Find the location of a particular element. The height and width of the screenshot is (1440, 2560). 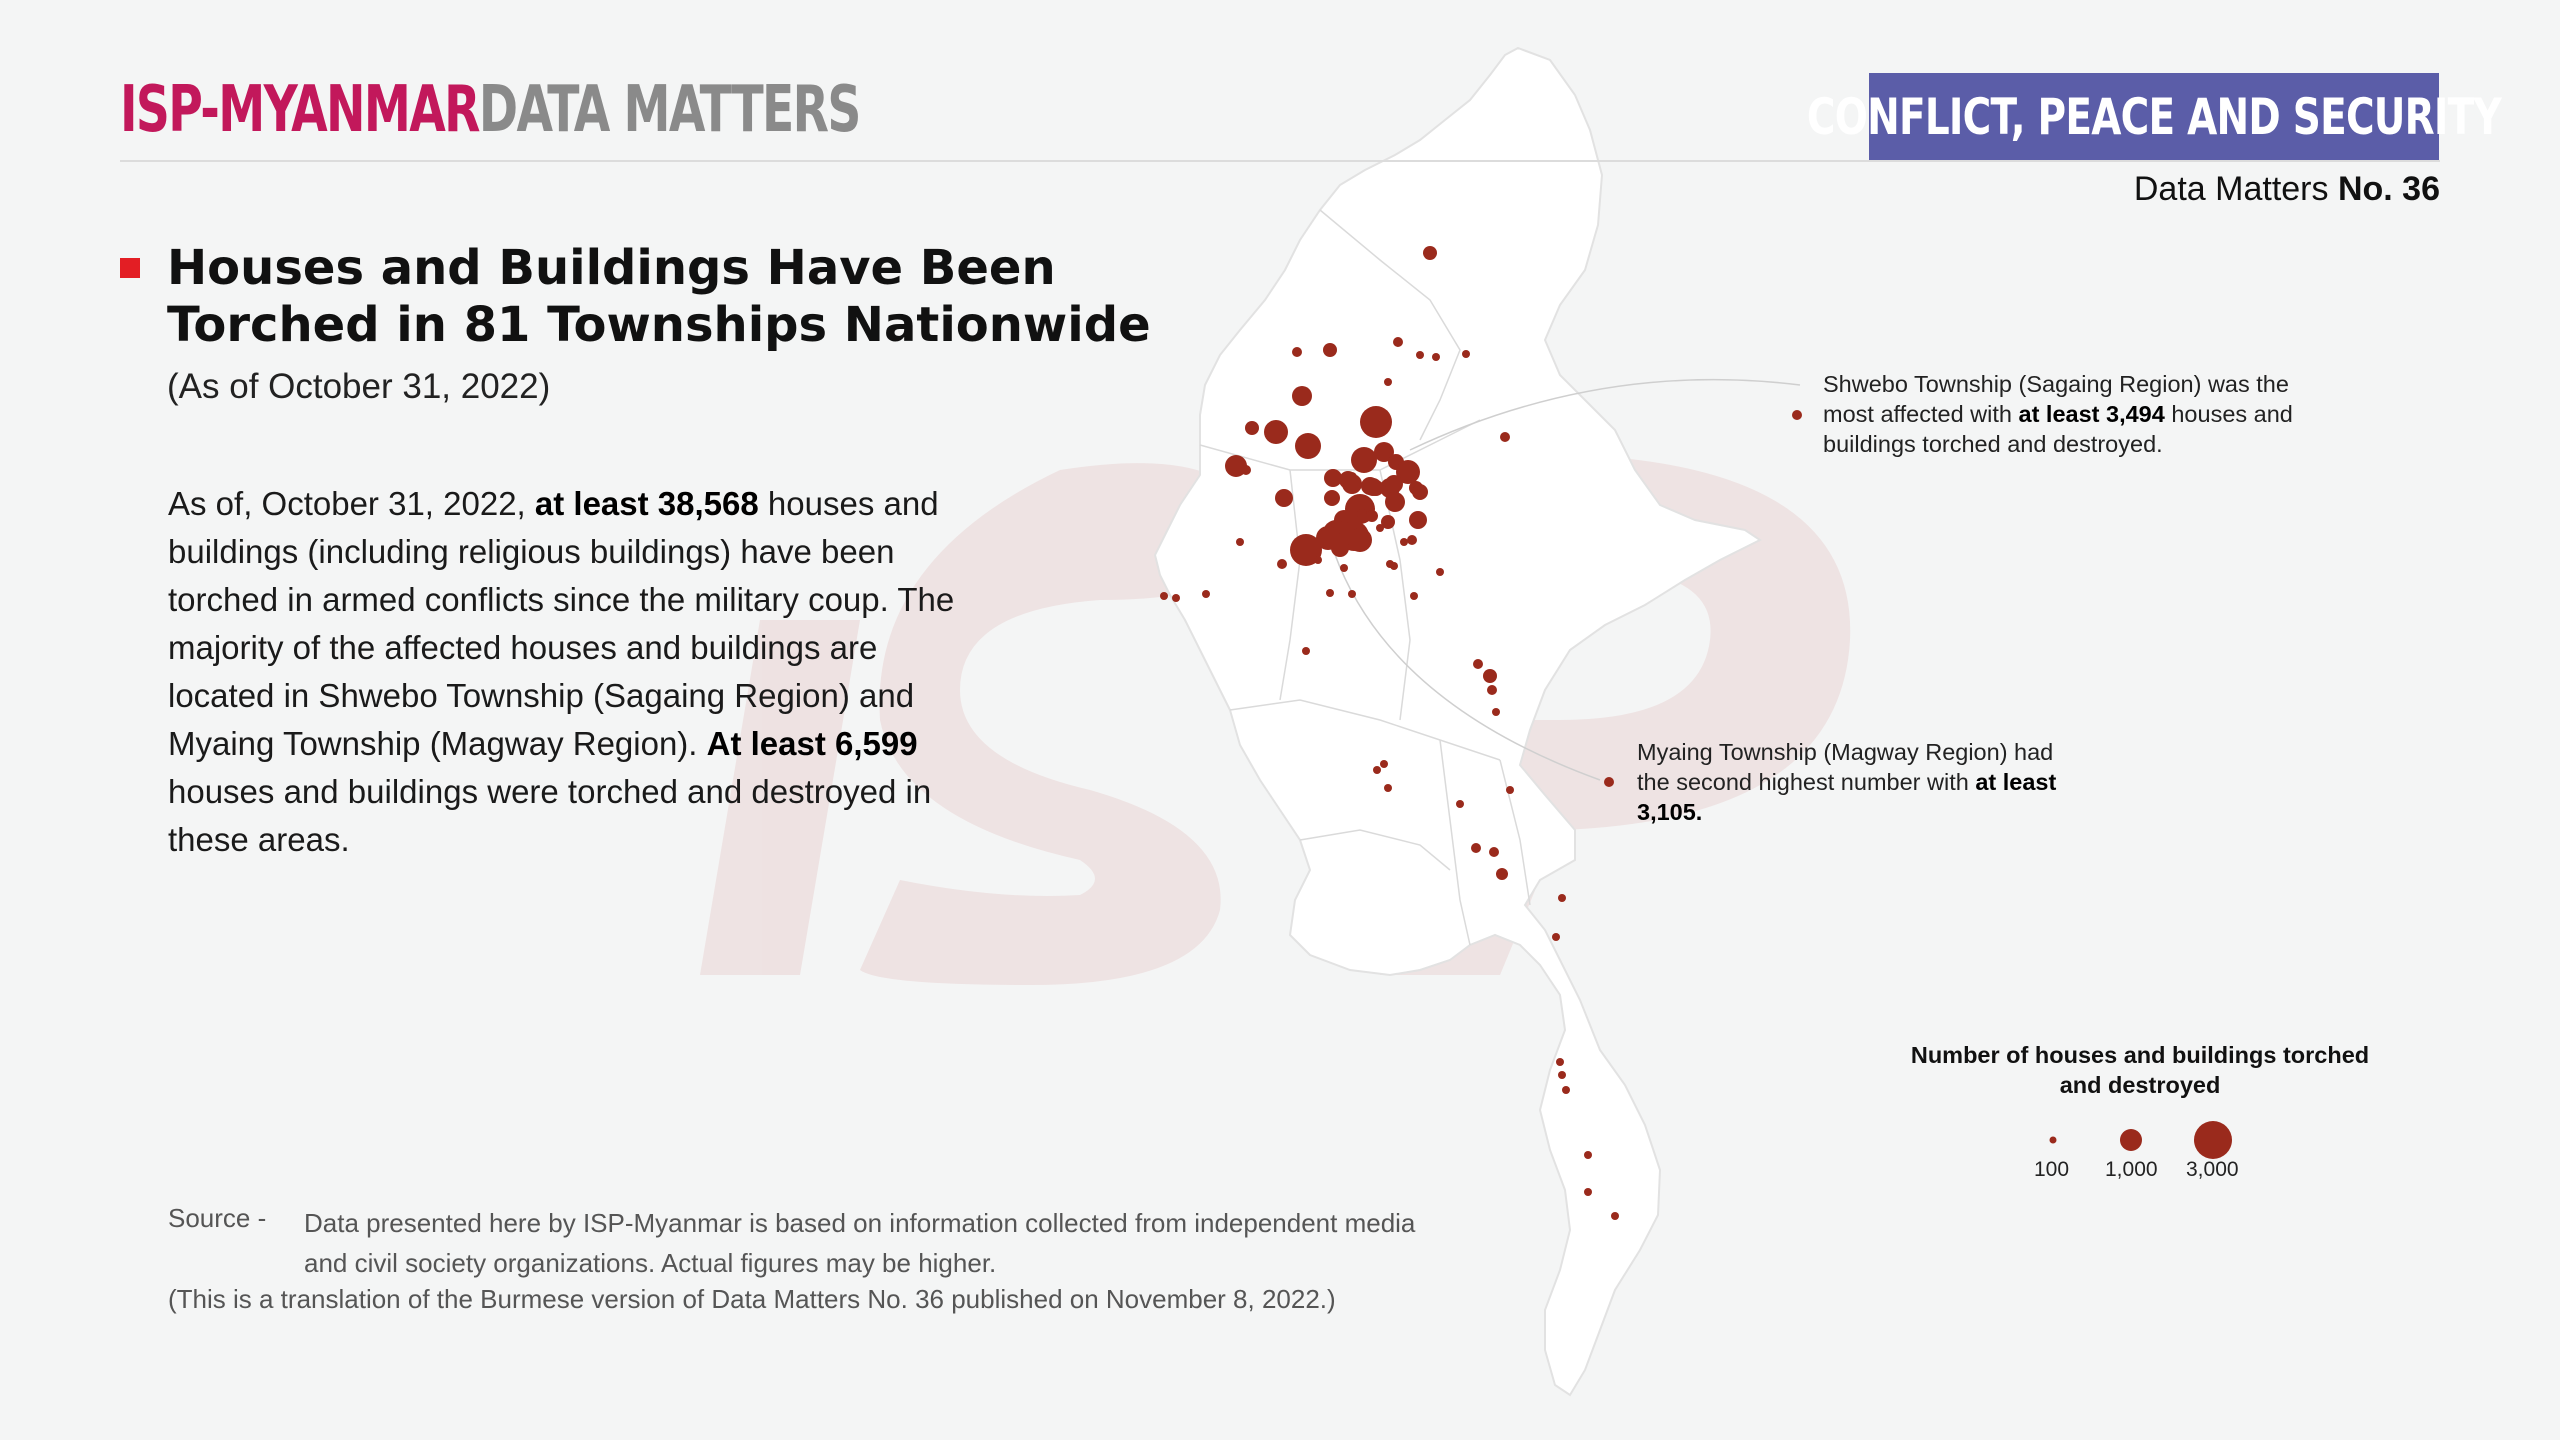

brand-logo: ISP-MYANMARDATA MATTERS is located at coordinates (490, 110).